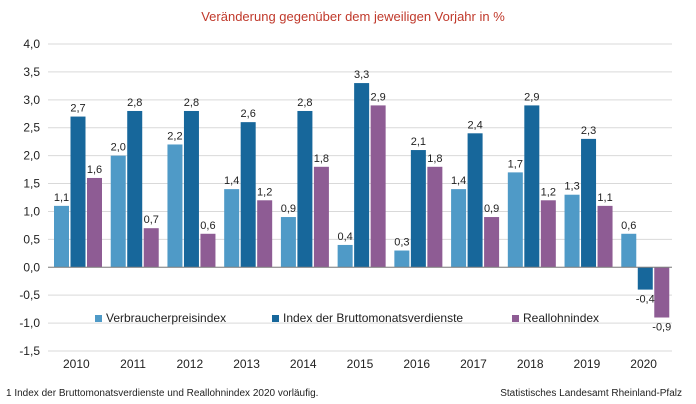 The width and height of the screenshot is (696, 404). Describe the element at coordinates (31, 211) in the screenshot. I see `y-tick-label: 1,0` at that location.